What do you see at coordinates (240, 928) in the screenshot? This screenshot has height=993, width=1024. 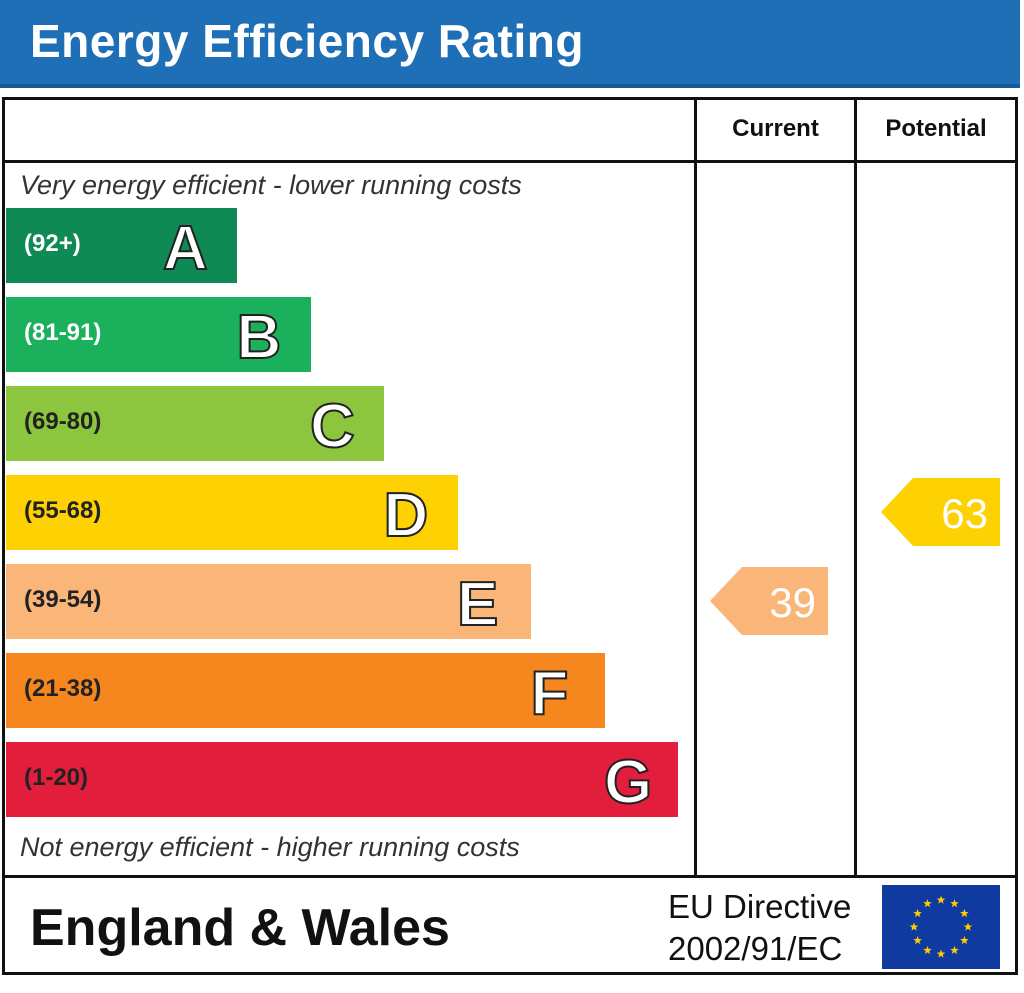 I see `region-label: England & Wales` at bounding box center [240, 928].